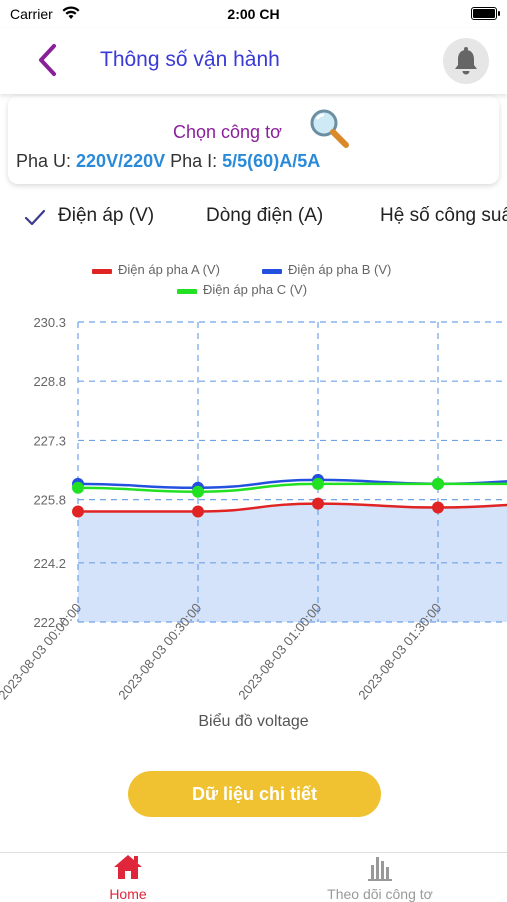 Image resolution: width=507 pixels, height=902 pixels. What do you see at coordinates (168, 161) in the screenshot?
I see `meter-info-line: Pha U: 220V/220V Pha I: 5/5(60)A/5A` at bounding box center [168, 161].